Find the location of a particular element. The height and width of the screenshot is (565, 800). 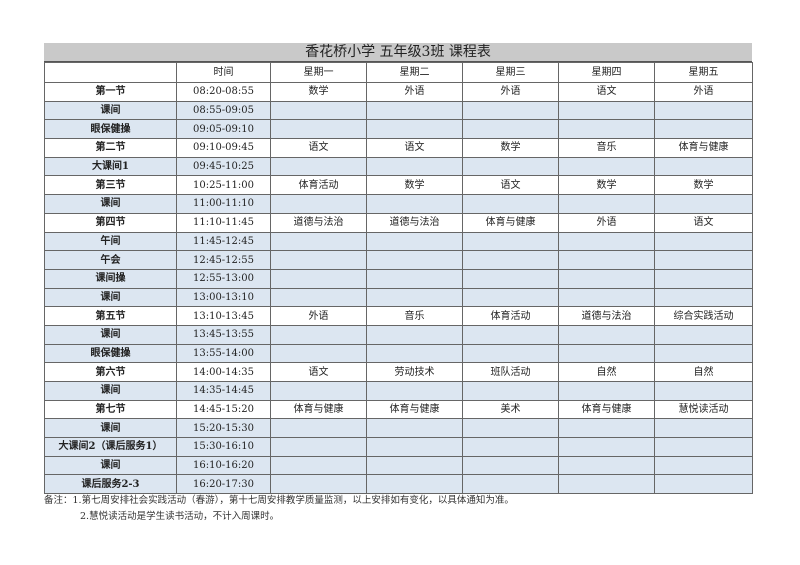

note-2: 2.慧悦读活动是学生读书活动，不计入周课时。 is located at coordinates (180, 516).